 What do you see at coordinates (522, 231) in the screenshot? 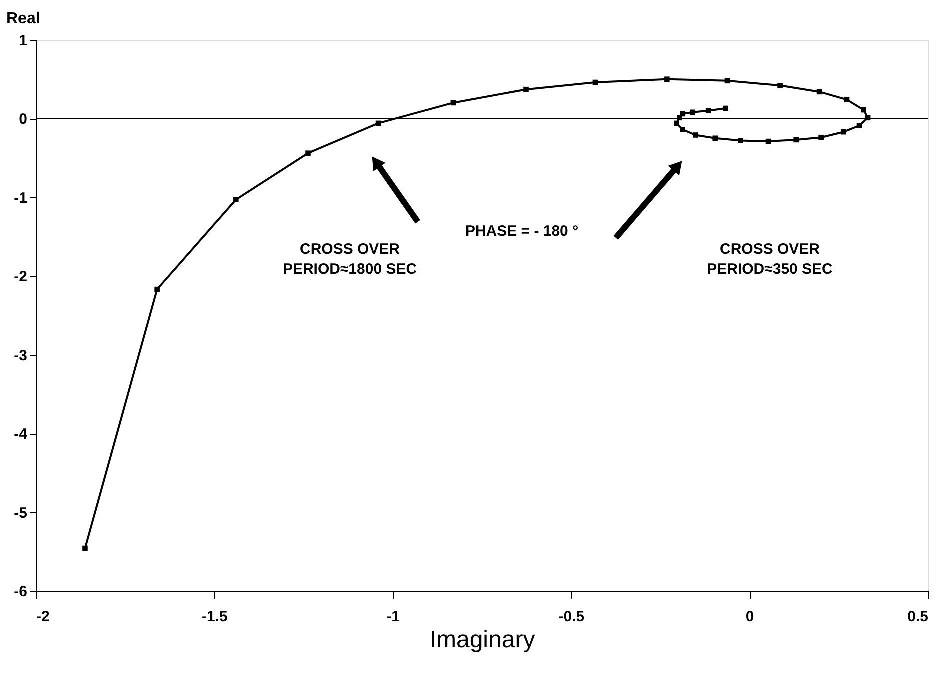
I see `annotation: PHASE = - 180 °` at bounding box center [522, 231].